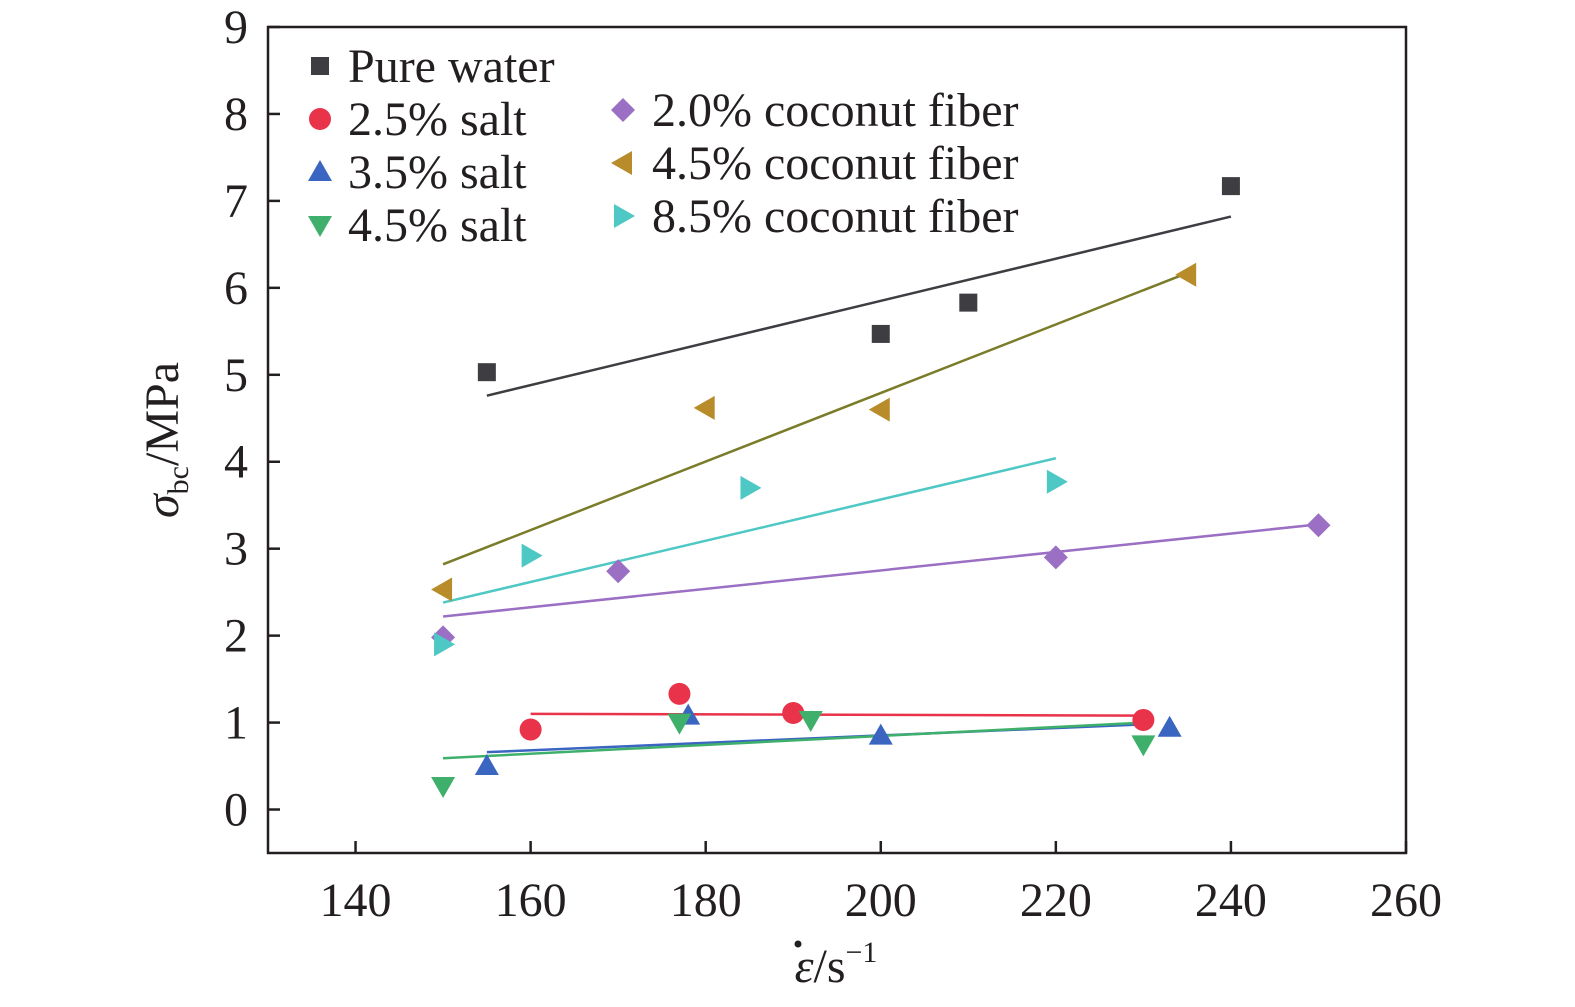 This screenshot has width=1575, height=1007. I want to click on fit-line-8-5-coconut-fiber, so click(749, 530).